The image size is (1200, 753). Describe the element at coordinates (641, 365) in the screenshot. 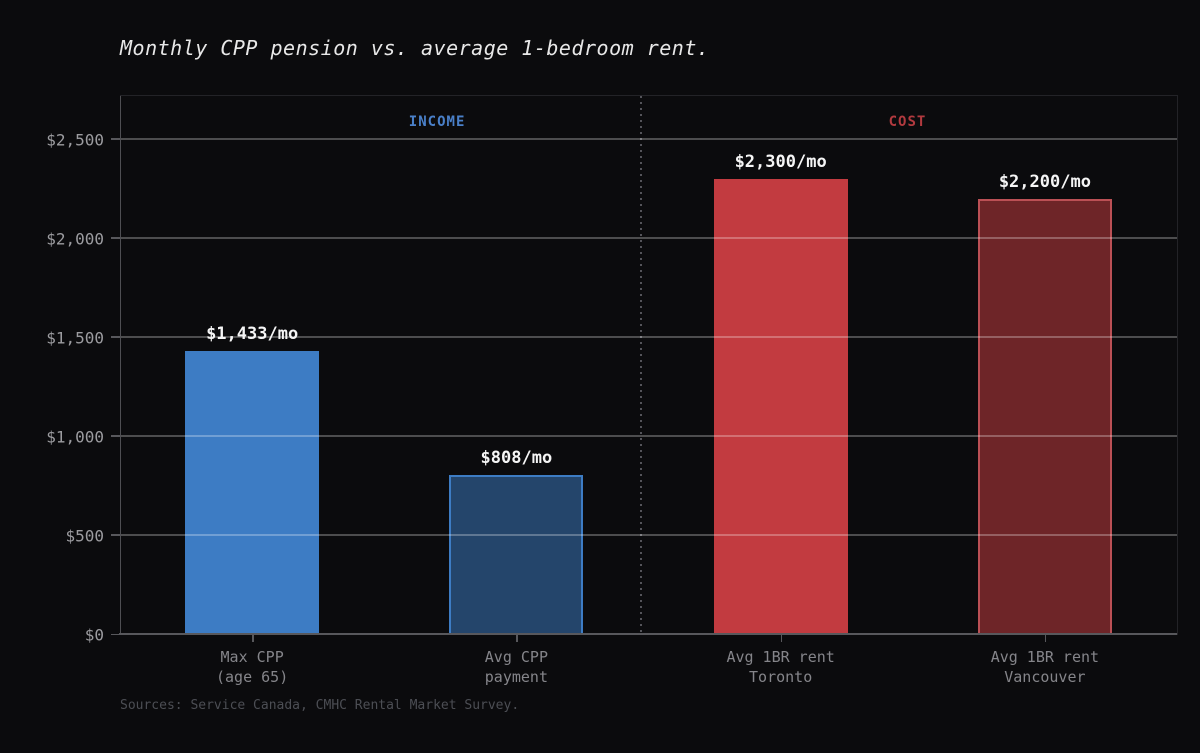

I see `section-divider-dotted-line` at that location.